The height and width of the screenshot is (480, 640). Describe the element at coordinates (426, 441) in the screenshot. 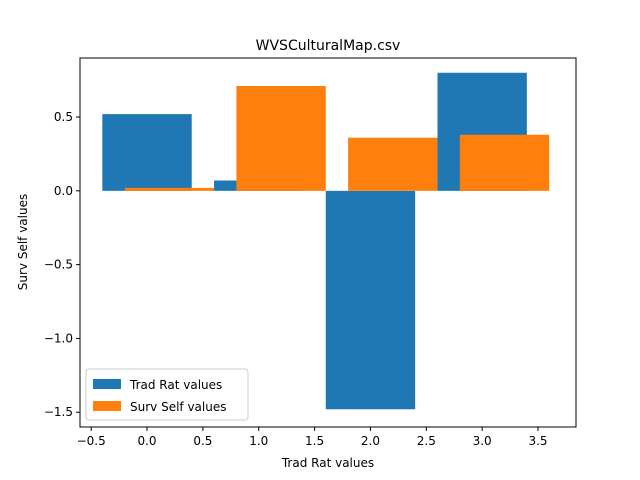

I see `x-tick-label: 2.5` at that location.